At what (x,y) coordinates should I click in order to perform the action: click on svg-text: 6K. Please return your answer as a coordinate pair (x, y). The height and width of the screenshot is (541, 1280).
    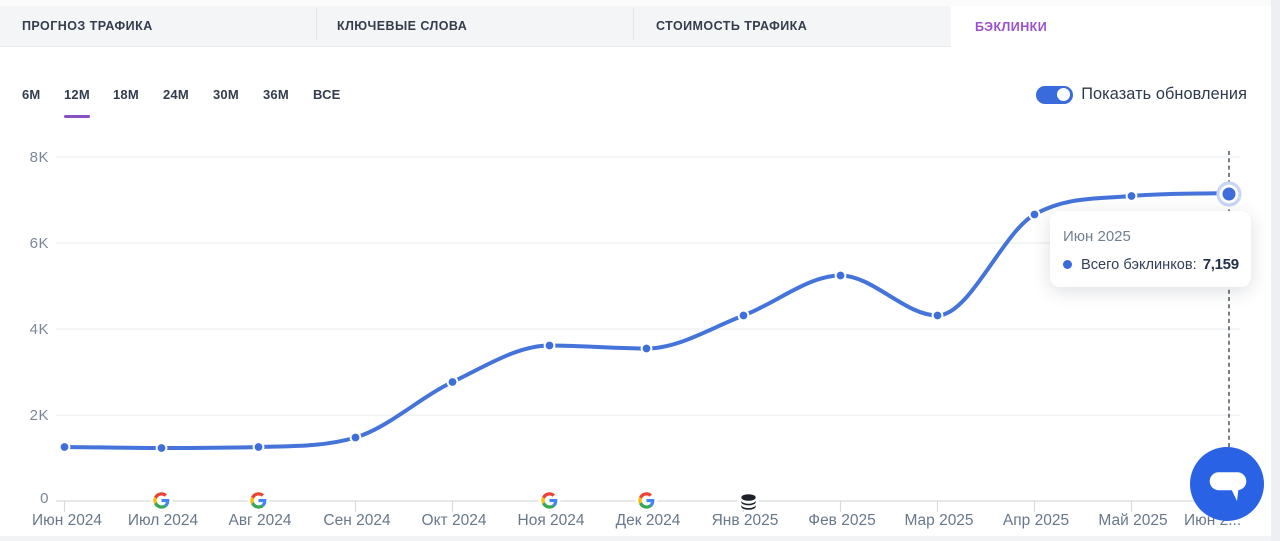
    Looking at the image, I should click on (39, 243).